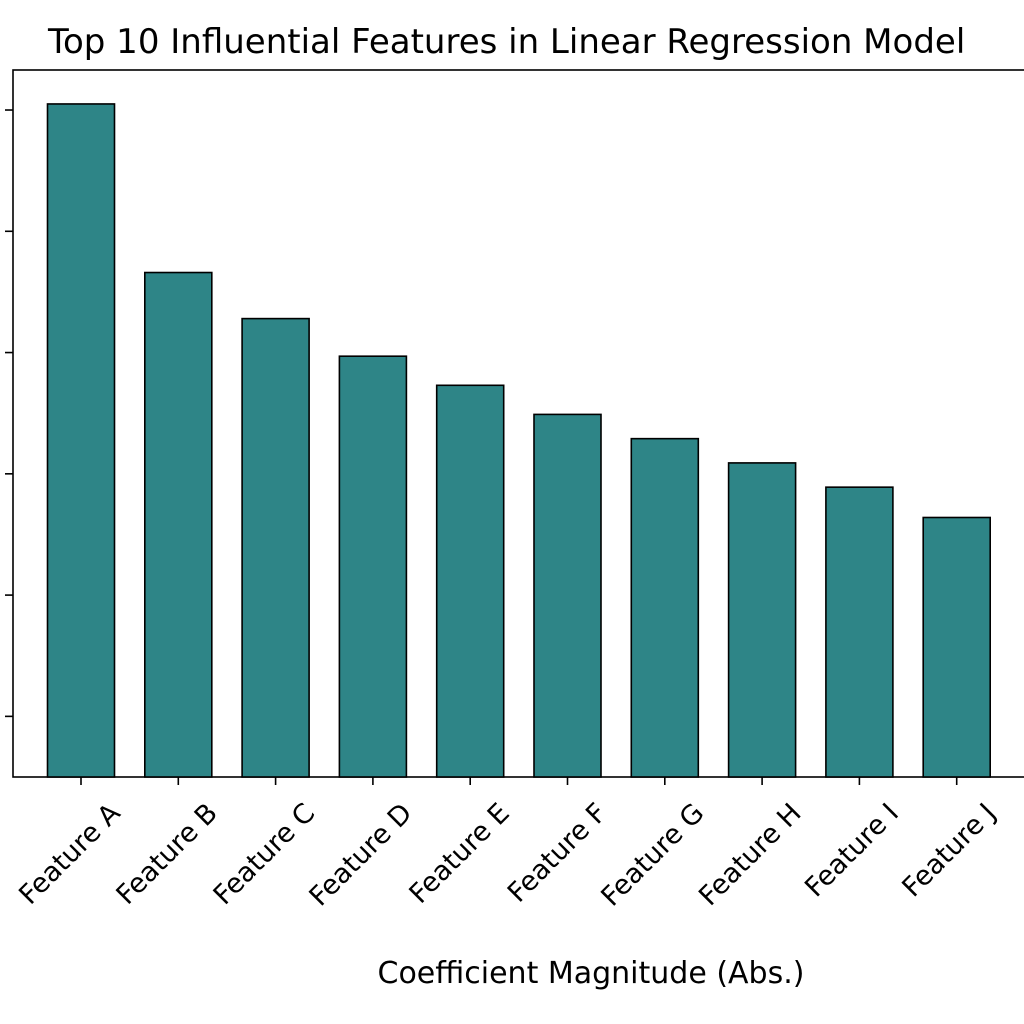 Image resolution: width=1024 pixels, height=1024 pixels. I want to click on y-axis-ticks, so click(9, 413).